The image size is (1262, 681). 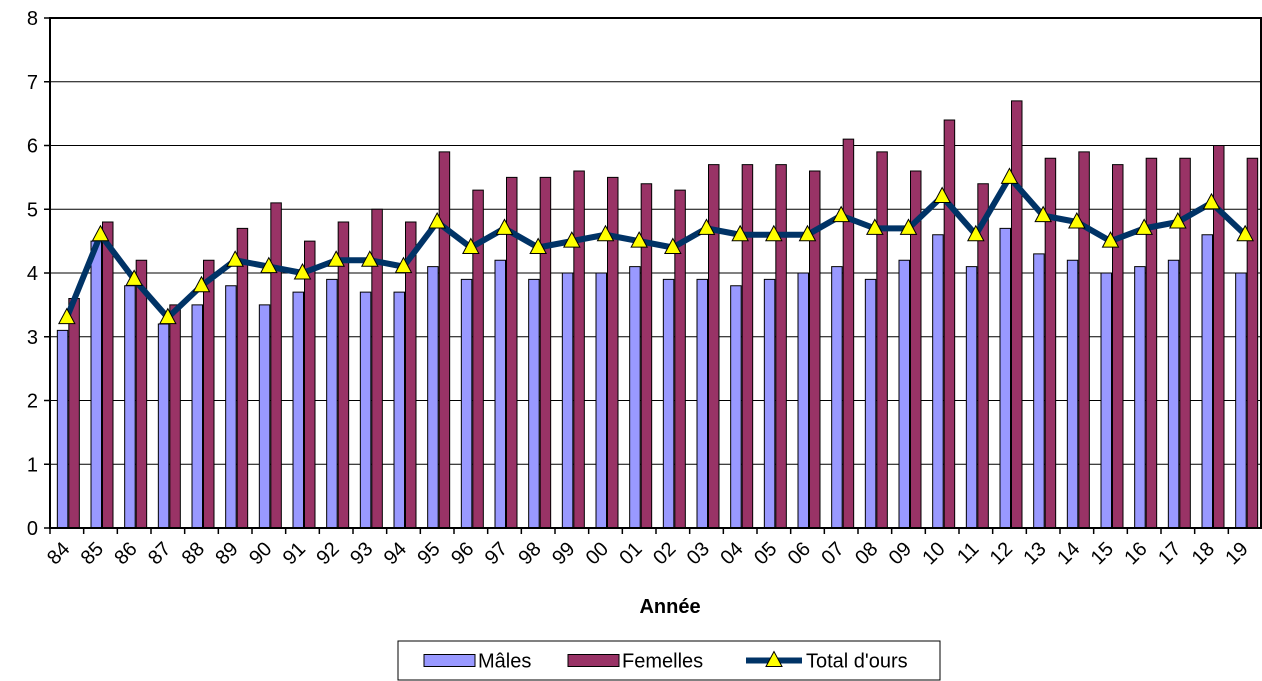 What do you see at coordinates (933, 553) in the screenshot?
I see `x-tick-label: 10` at bounding box center [933, 553].